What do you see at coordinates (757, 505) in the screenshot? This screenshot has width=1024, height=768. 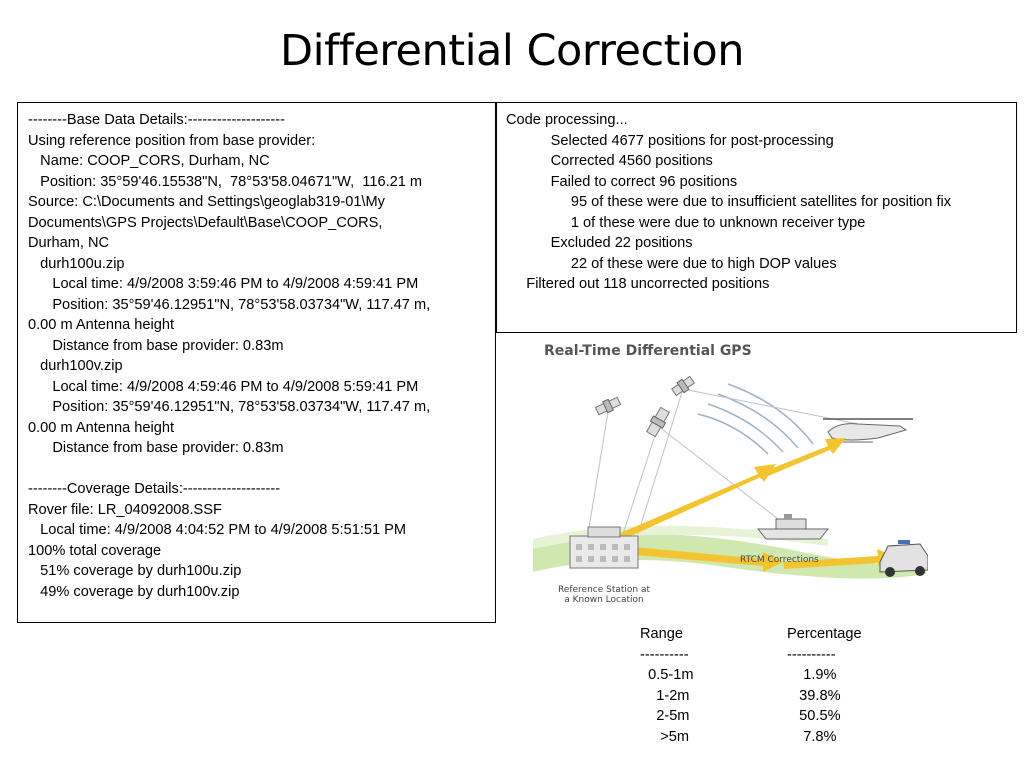 I see `correction-arrows` at bounding box center [757, 505].